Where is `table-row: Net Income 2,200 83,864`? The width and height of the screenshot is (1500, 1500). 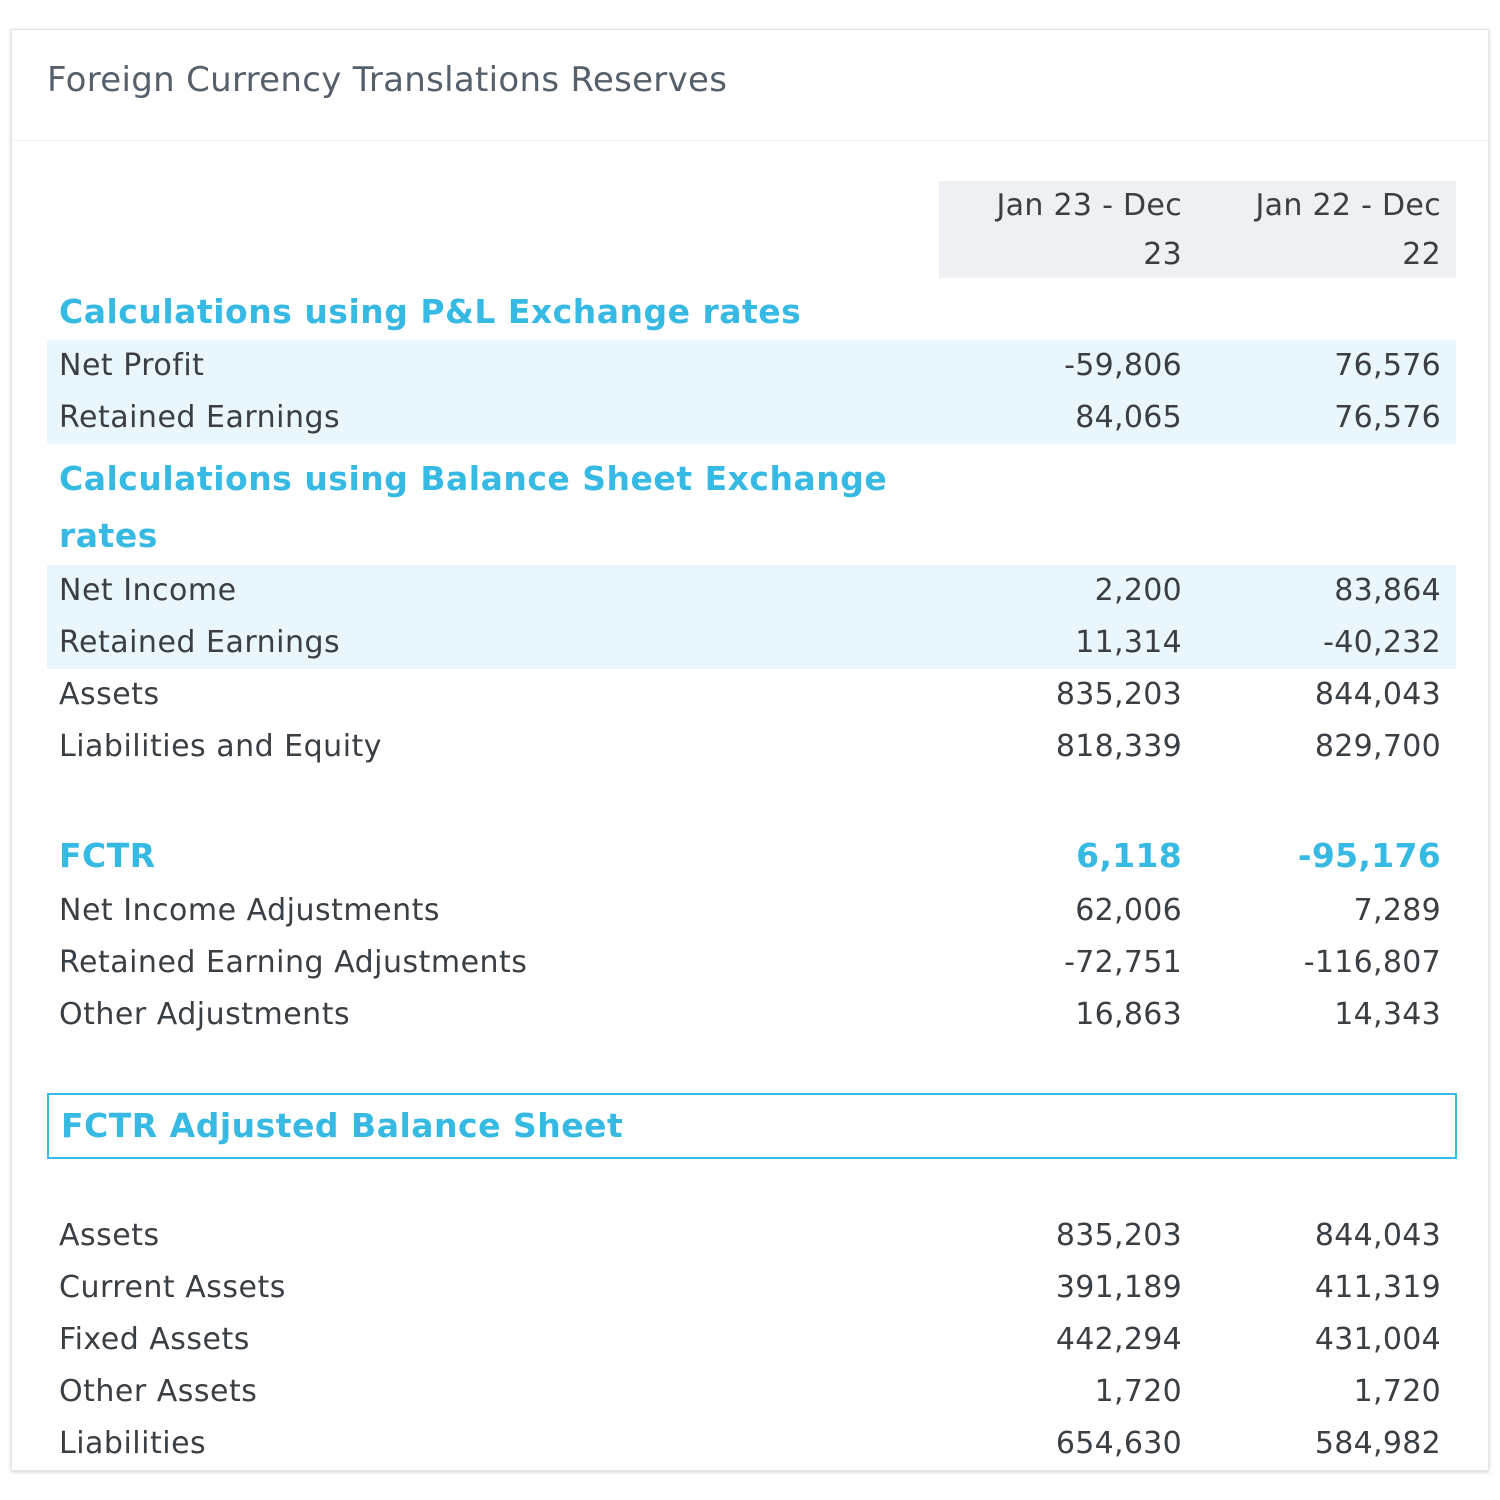
table-row: Net Income 2,200 83,864 is located at coordinates (751, 591).